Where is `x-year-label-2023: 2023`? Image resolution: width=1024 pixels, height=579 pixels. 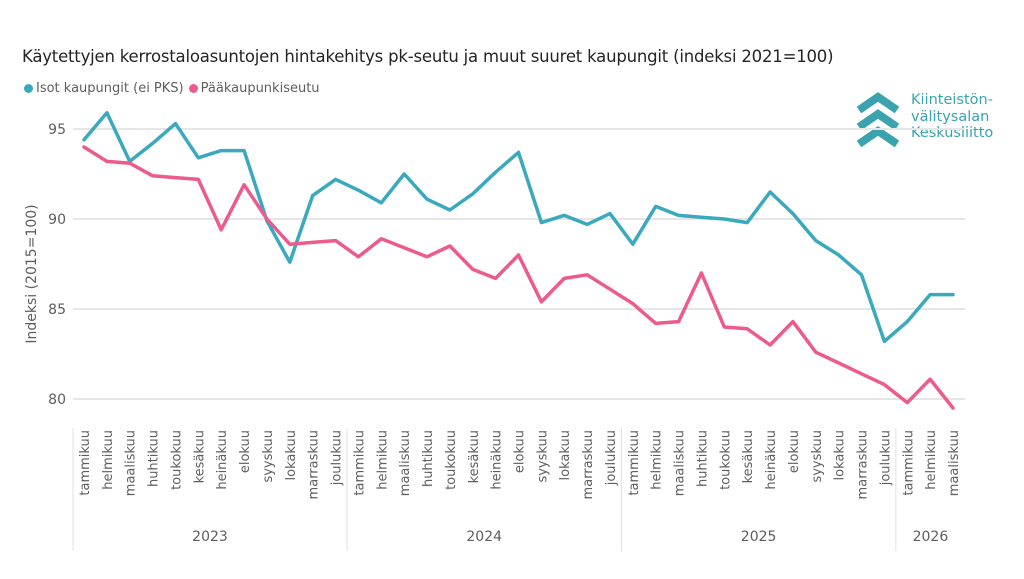 x-year-label-2023: 2023 is located at coordinates (210, 537).